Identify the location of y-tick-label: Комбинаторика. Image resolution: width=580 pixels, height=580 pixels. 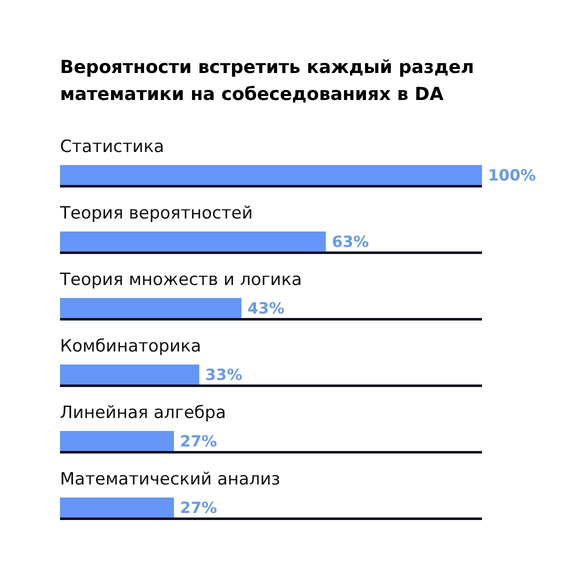
(131, 346).